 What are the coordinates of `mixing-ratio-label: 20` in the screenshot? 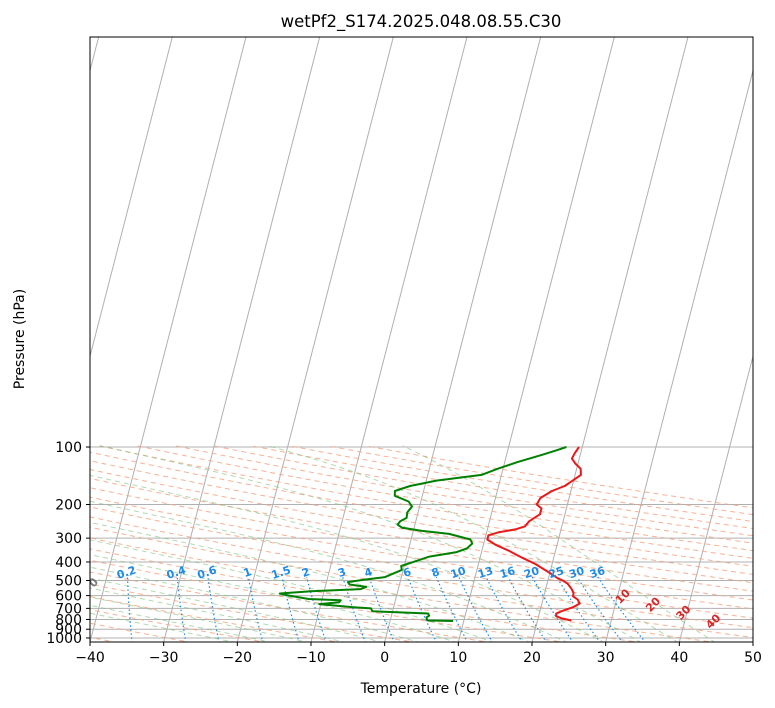 It's located at (531, 572).